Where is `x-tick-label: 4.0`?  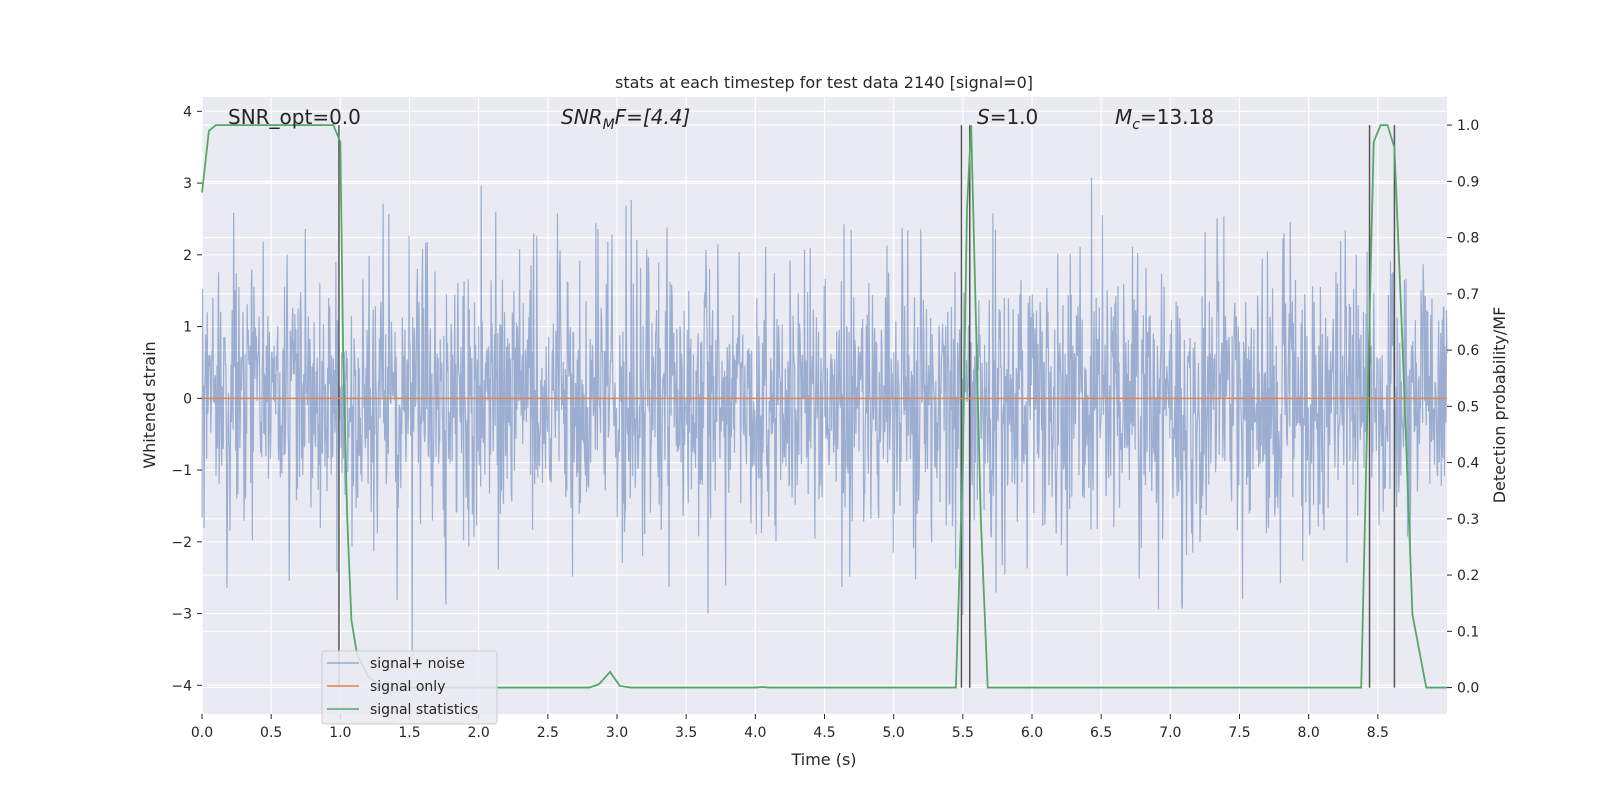 x-tick-label: 4.0 is located at coordinates (755, 733).